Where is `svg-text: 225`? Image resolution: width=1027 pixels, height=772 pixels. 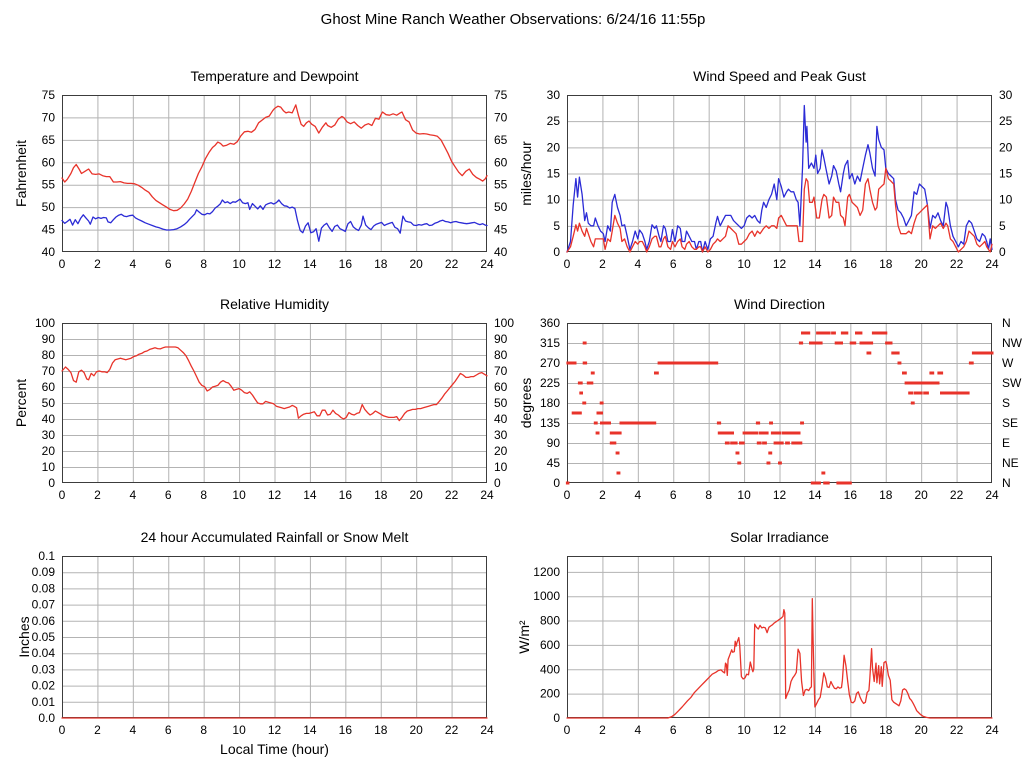
svg-text: 225 is located at coordinates (550, 383).